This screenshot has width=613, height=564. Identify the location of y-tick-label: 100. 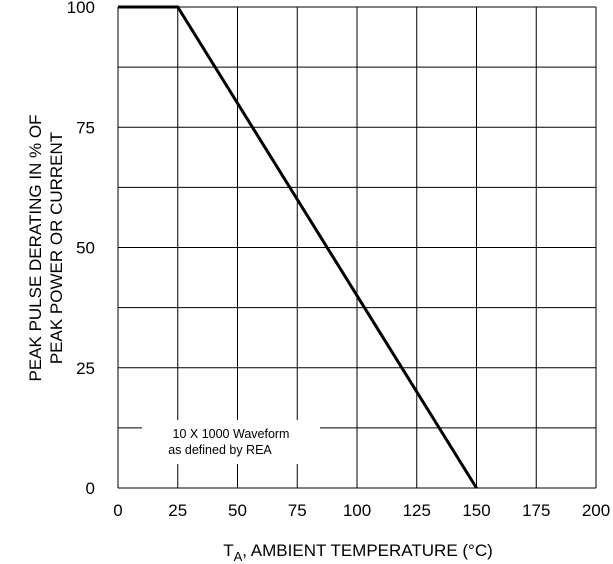
(81, 8).